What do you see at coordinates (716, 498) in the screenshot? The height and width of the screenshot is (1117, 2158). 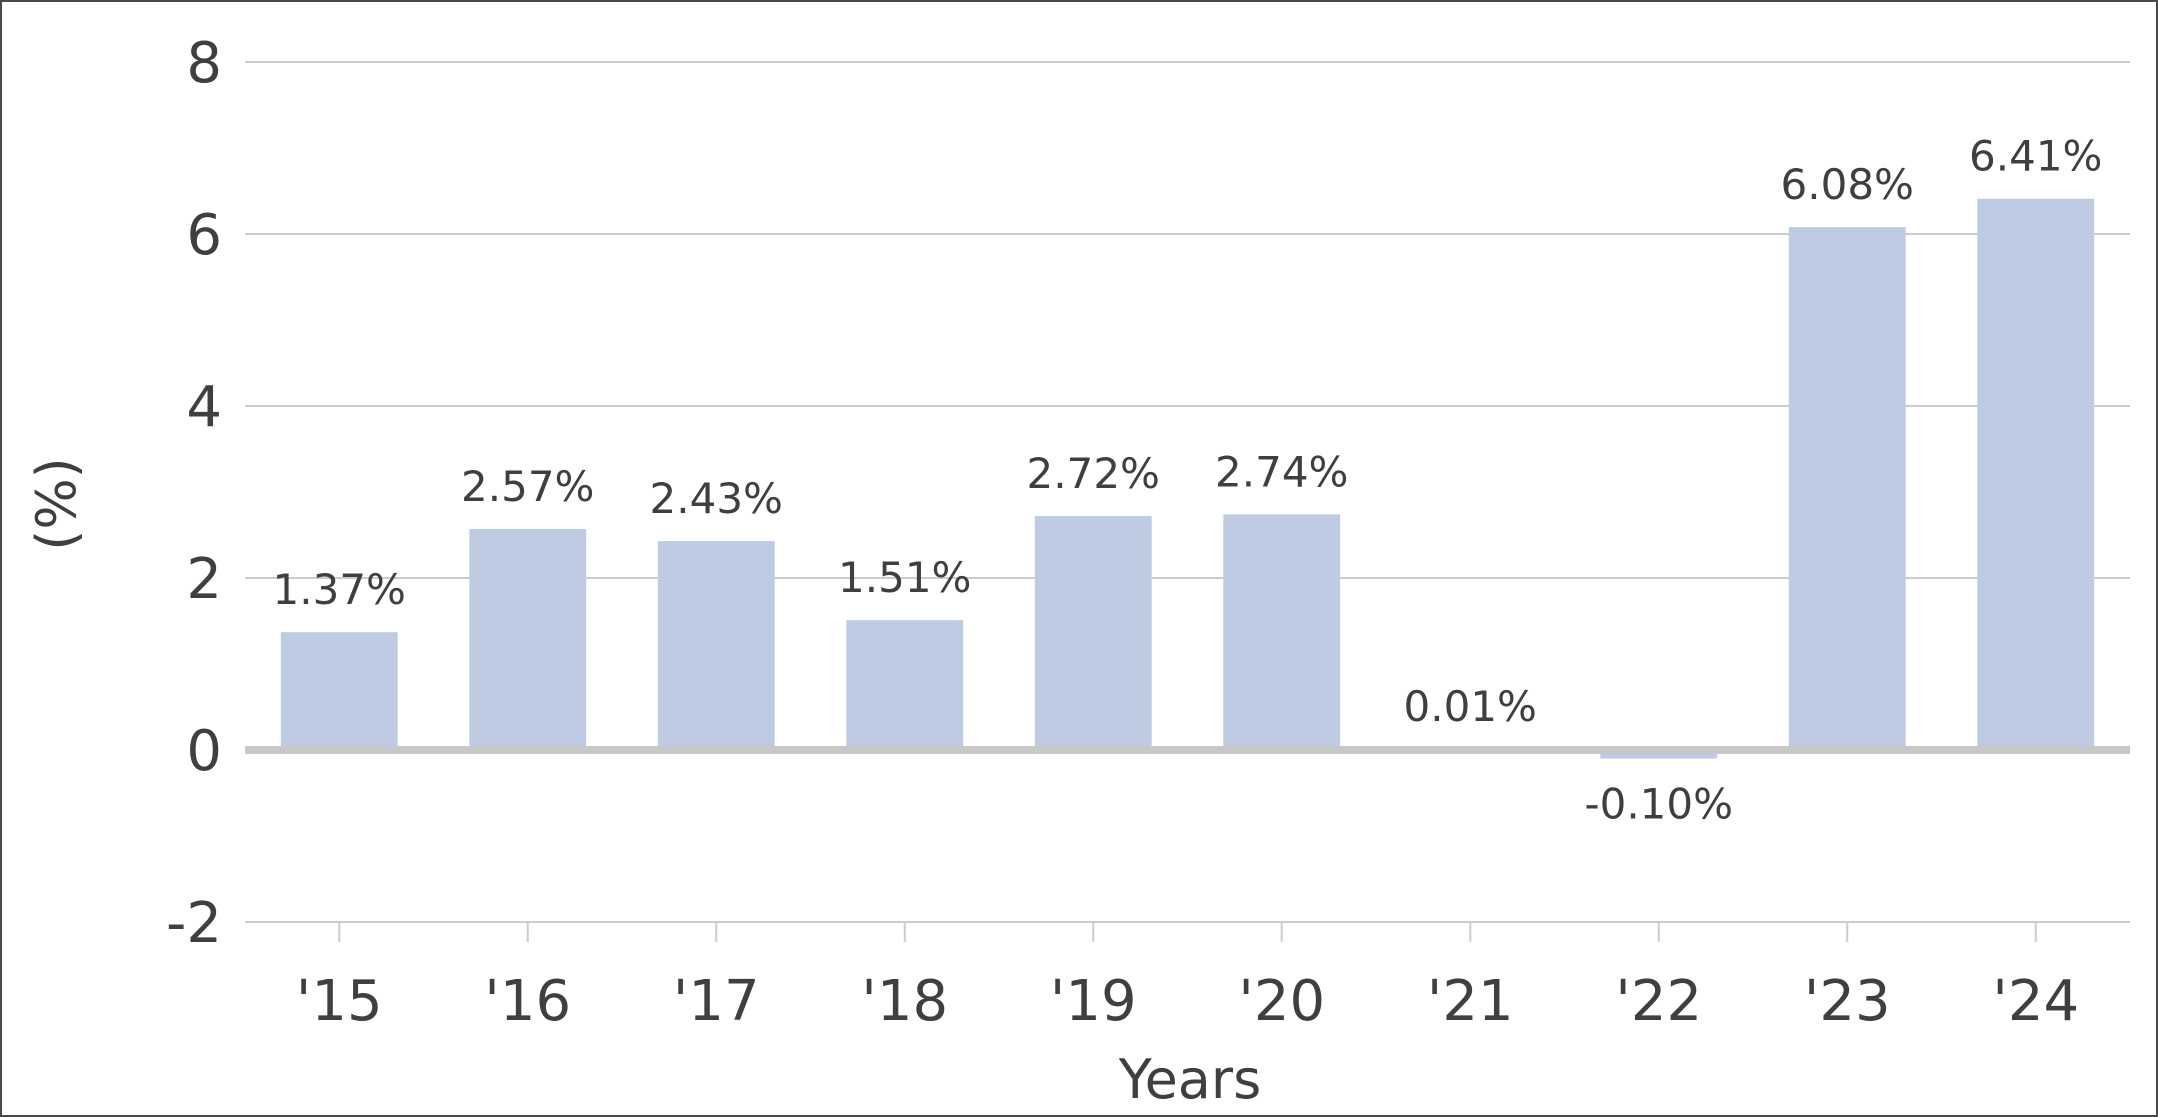 I see `data-label: 2.43%` at bounding box center [716, 498].